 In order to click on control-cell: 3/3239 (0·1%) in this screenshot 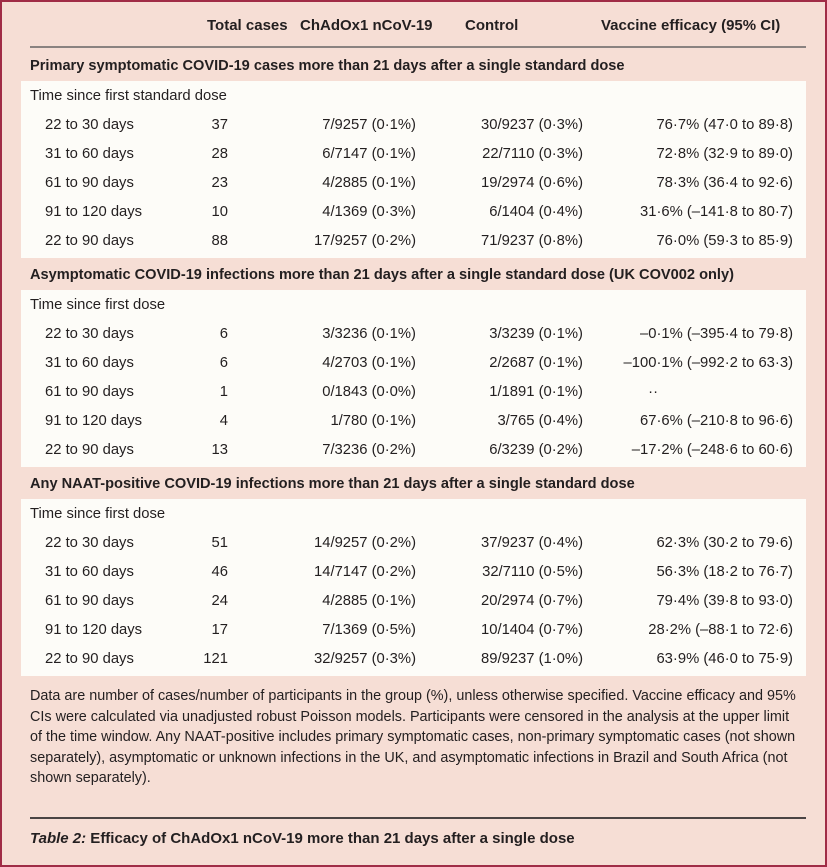, I will do `click(536, 333)`.